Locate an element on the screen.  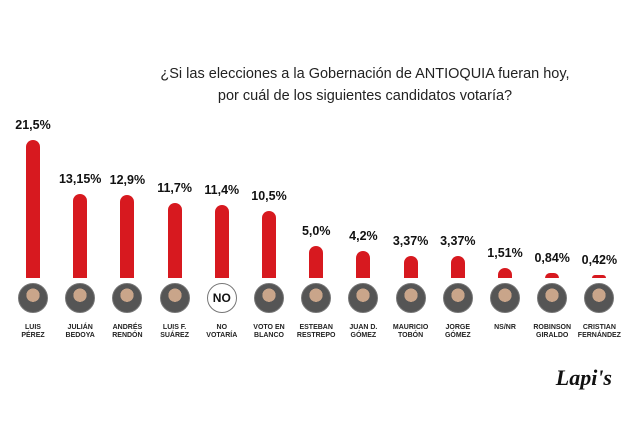
value-label: 4,2% is located at coordinates (363, 236).